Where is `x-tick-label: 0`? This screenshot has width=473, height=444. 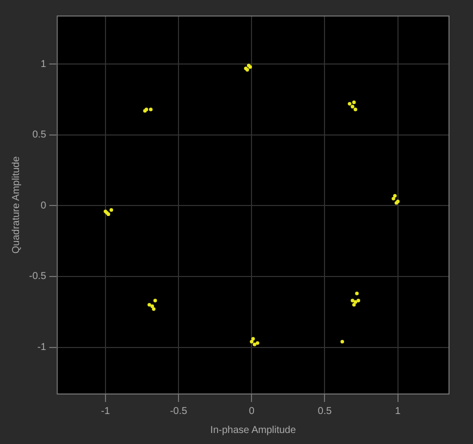
x-tick-label: 0 is located at coordinates (251, 411).